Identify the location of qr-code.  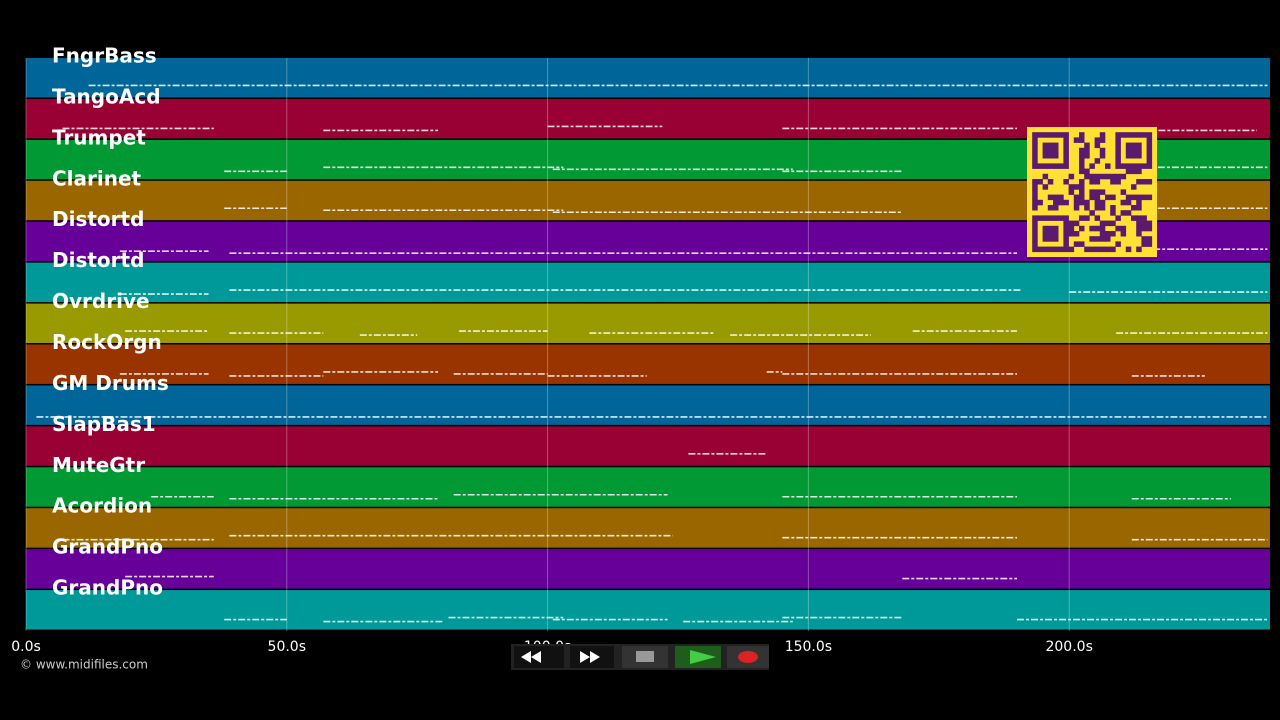
(1092, 192).